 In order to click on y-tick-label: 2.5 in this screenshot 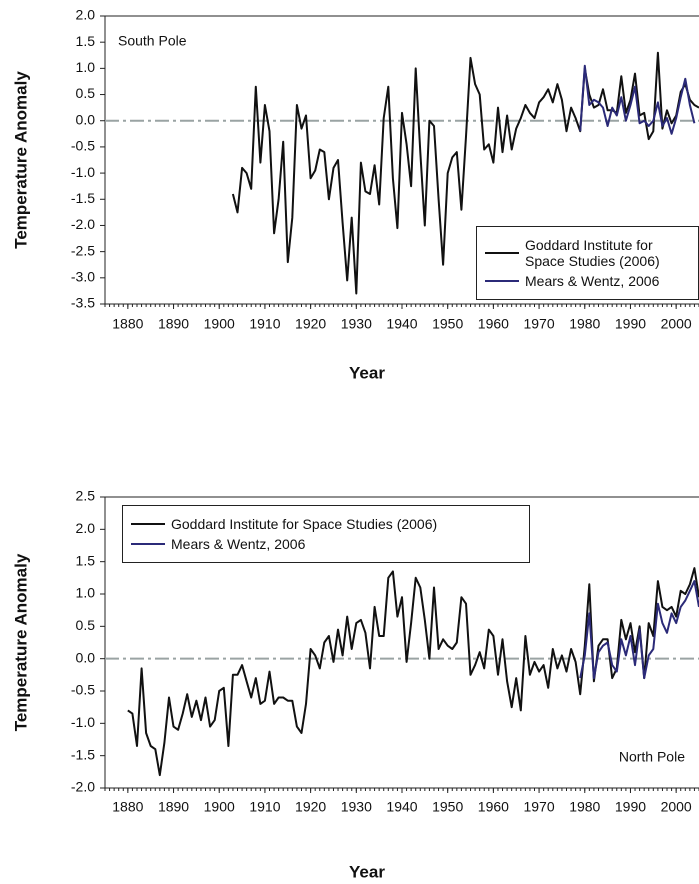, I will do `click(86, 496)`.